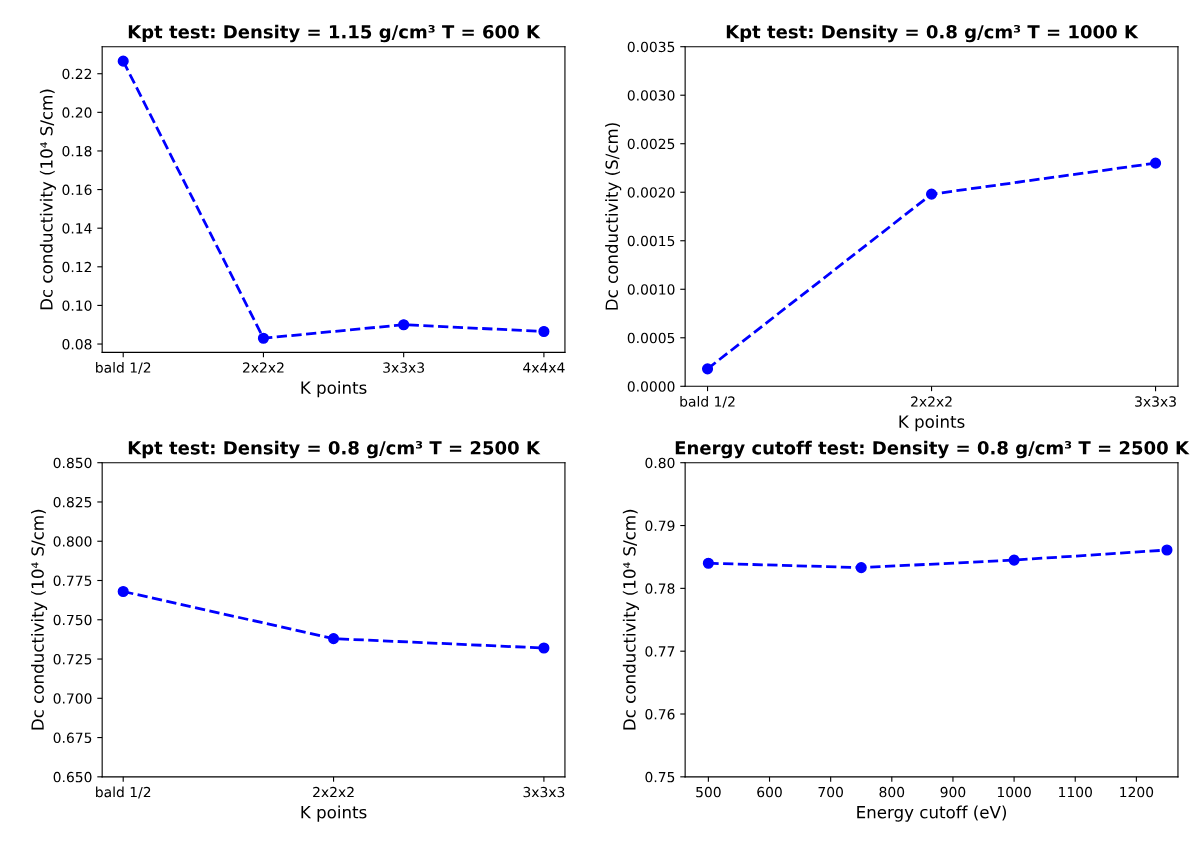 This screenshot has height=849, width=1202. I want to click on y-tick-label: 0.700, so click(72, 698).